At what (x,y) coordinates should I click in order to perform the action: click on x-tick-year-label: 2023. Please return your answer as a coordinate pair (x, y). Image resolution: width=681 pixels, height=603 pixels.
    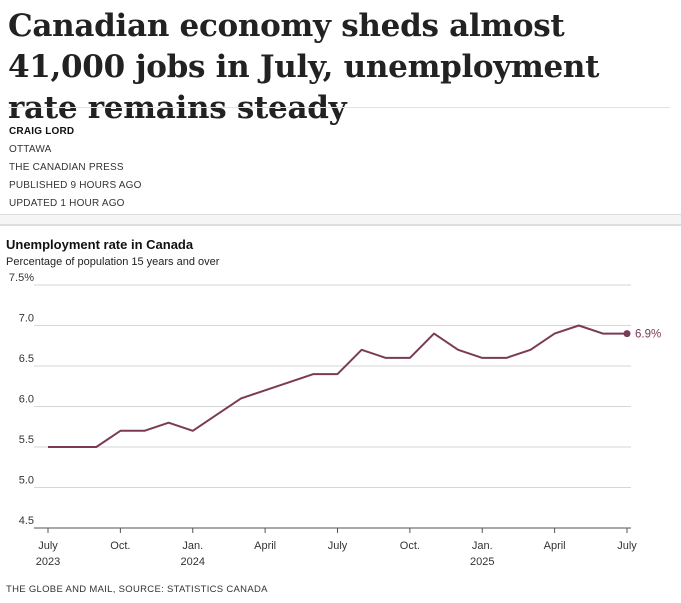
    Looking at the image, I should click on (48, 562).